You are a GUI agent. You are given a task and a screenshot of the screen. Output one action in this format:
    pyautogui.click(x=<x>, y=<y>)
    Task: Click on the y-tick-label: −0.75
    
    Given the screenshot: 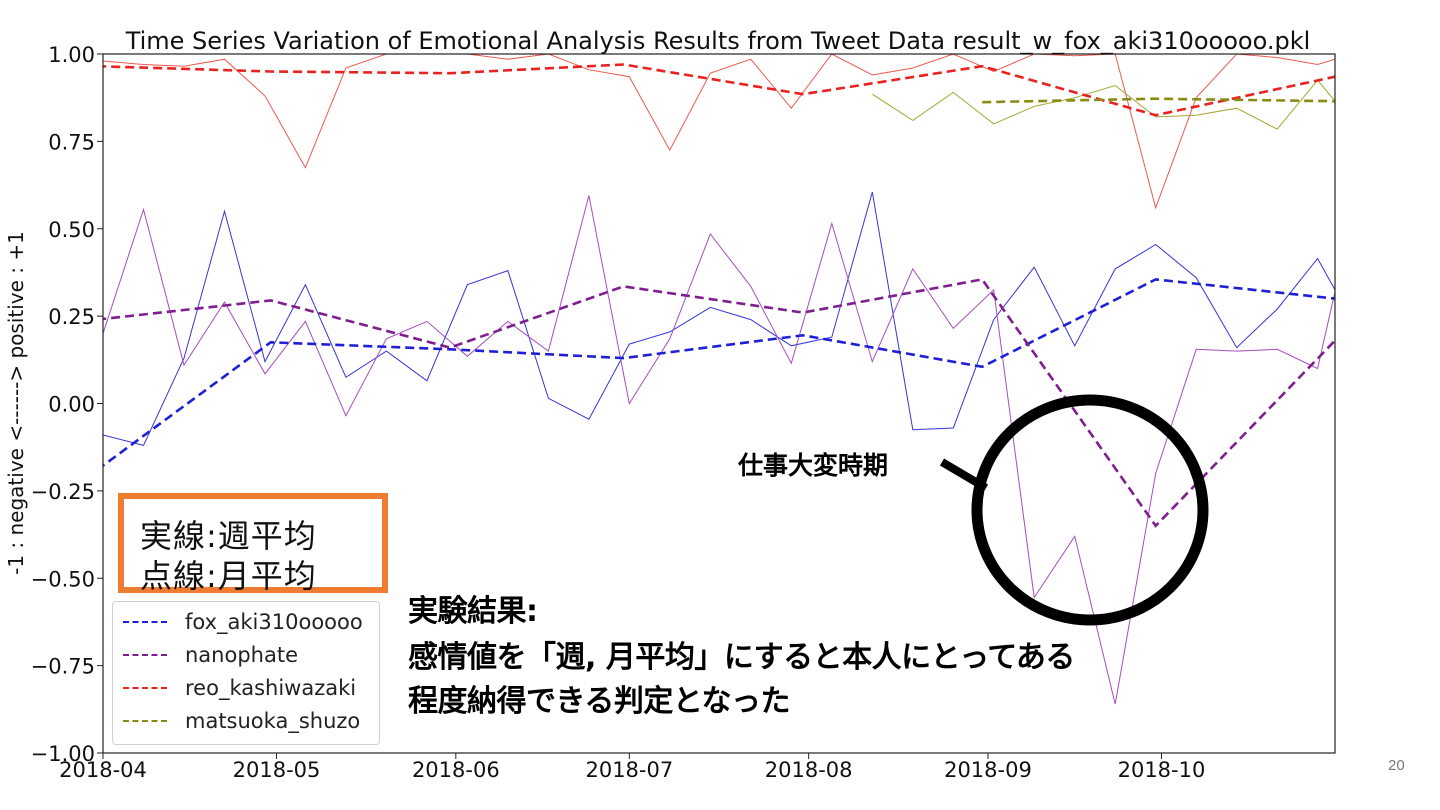 What is the action you would take?
    pyautogui.click(x=63, y=667)
    